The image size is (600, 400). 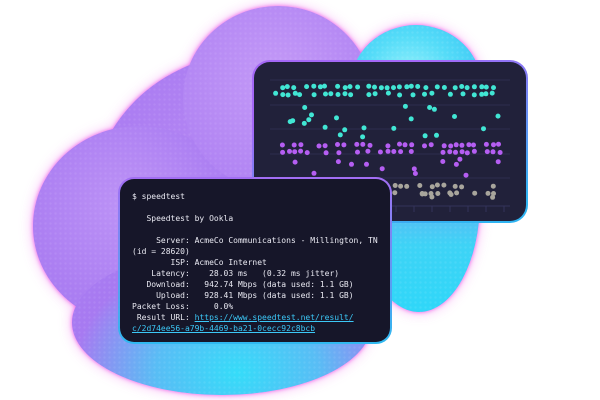 What do you see at coordinates (161, 251) in the screenshot?
I see `terminal-text: (id = 28620)` at bounding box center [161, 251].